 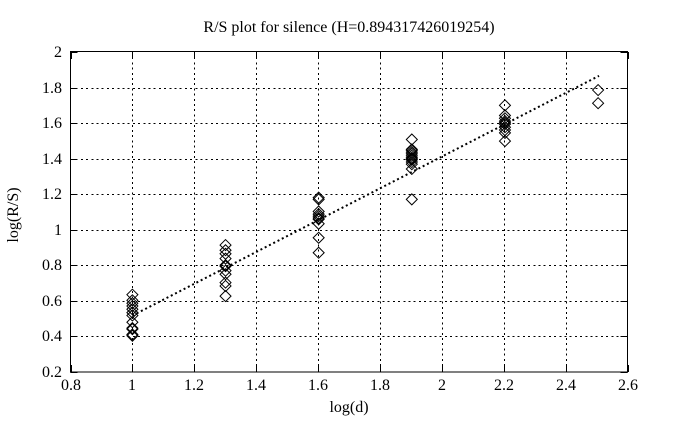 I want to click on x-tick-label: 1.6, so click(x=318, y=385).